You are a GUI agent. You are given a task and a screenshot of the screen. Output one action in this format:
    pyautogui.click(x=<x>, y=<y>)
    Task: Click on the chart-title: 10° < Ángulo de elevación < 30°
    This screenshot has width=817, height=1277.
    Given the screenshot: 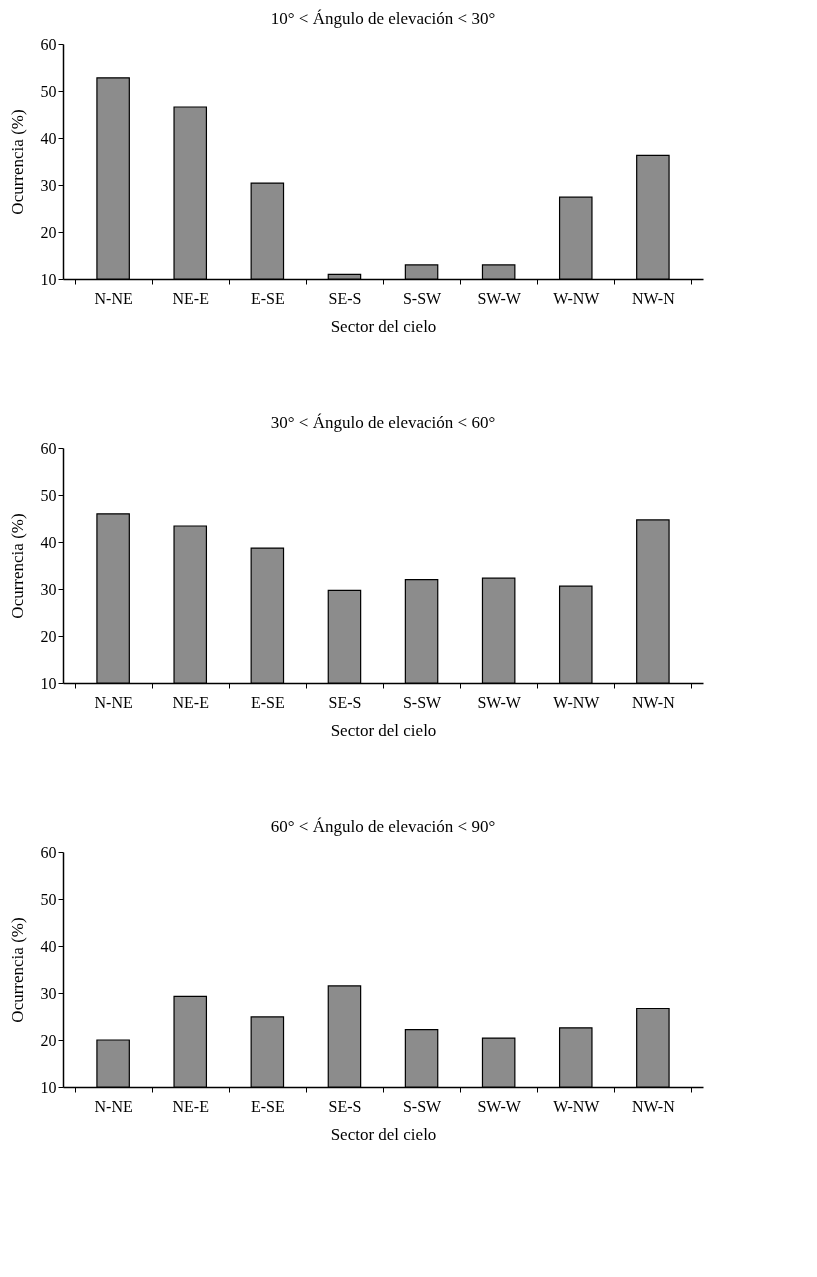 What is the action you would take?
    pyautogui.click(x=383, y=18)
    